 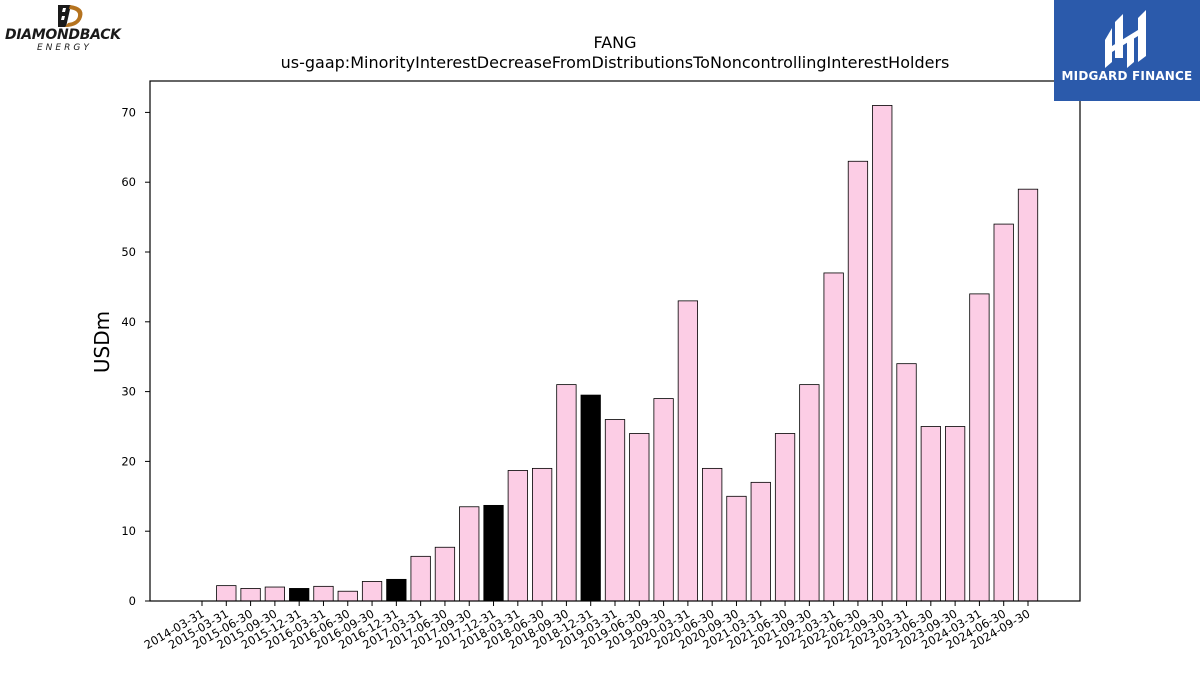 I want to click on y-tick-label: 60, so click(x=128, y=182).